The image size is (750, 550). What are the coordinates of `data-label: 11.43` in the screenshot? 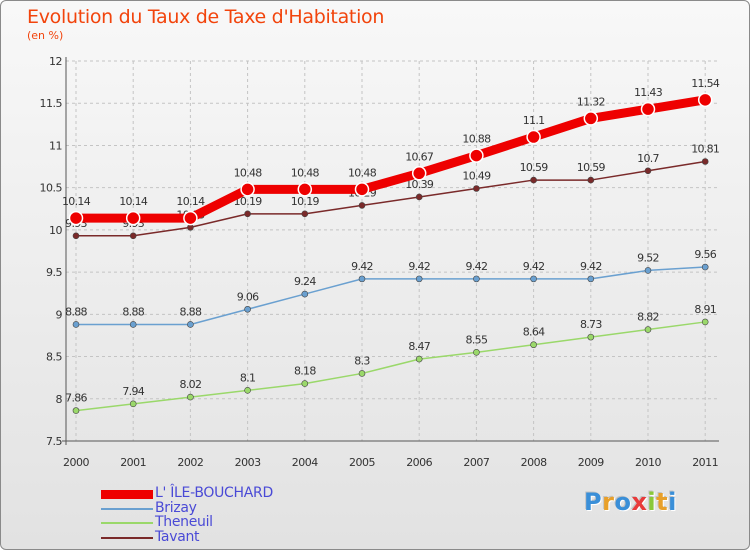 It's located at (648, 92).